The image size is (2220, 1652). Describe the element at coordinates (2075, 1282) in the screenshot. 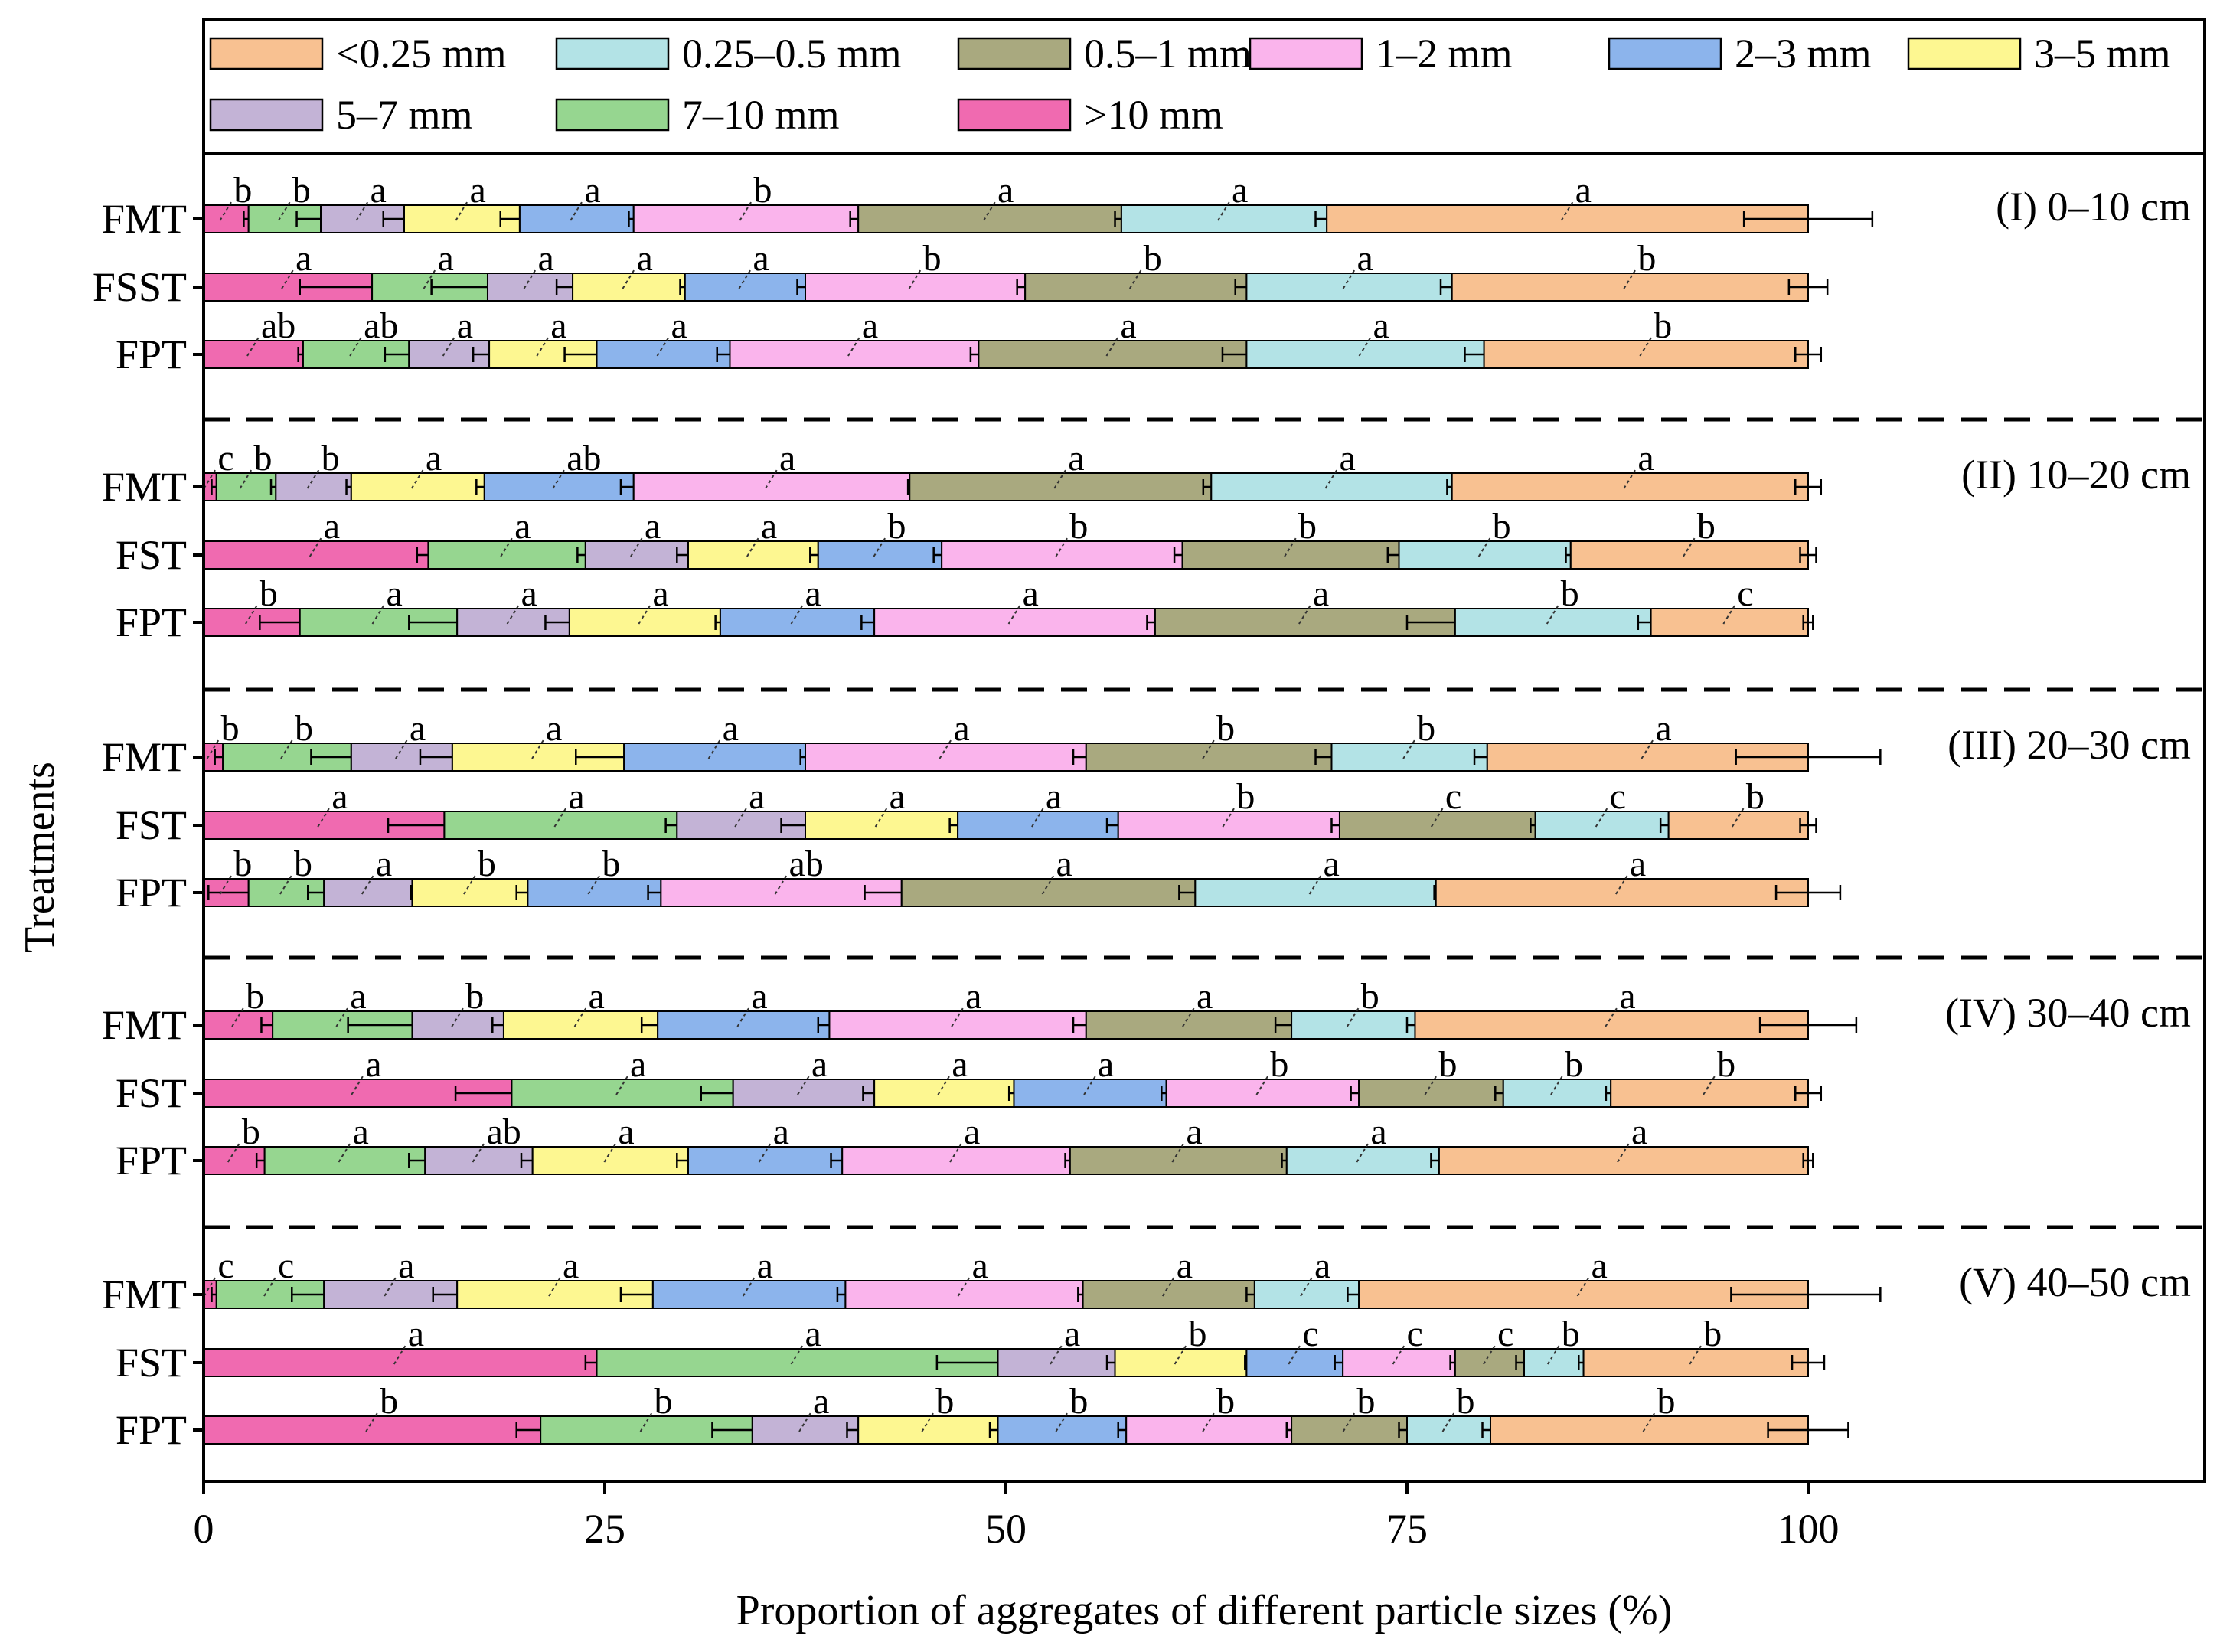

I see `group-label: (V) 40–50 cm` at that location.